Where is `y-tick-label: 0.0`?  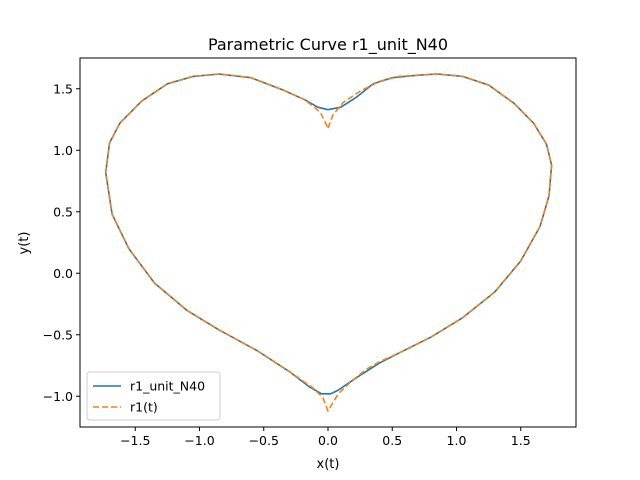
y-tick-label: 0.0 is located at coordinates (63, 273).